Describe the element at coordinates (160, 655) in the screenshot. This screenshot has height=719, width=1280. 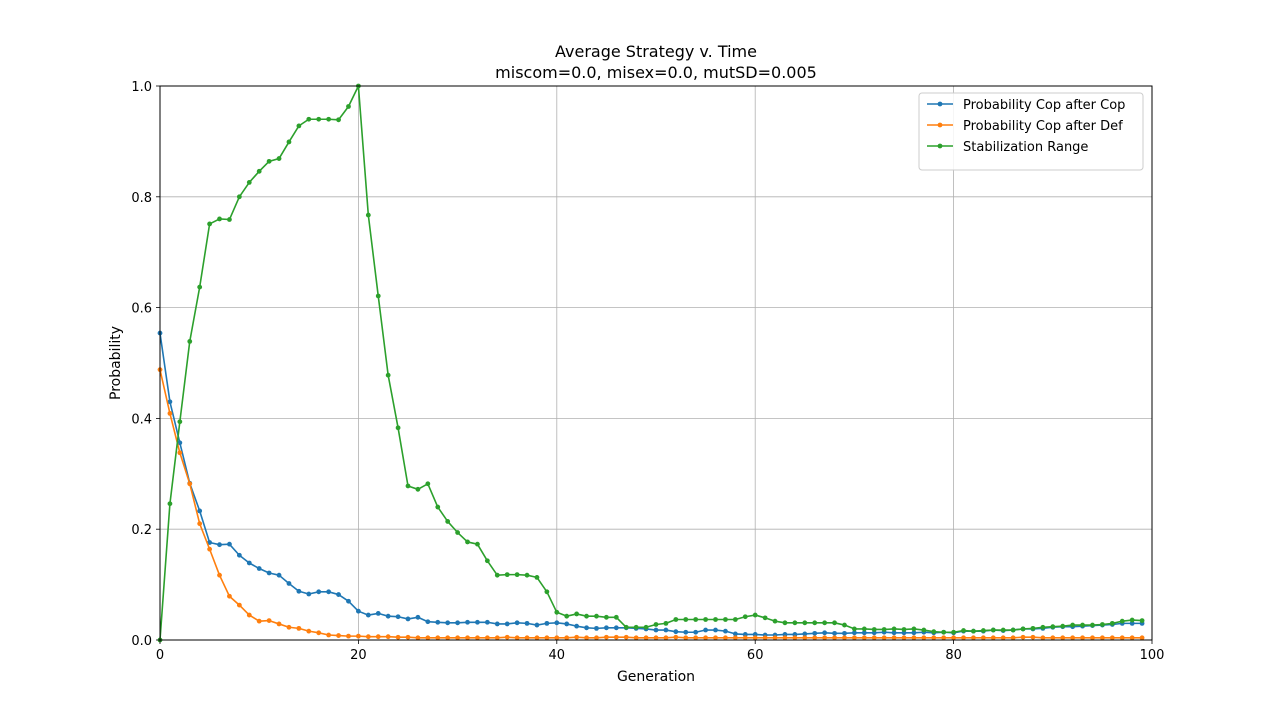
I see `x-tick-label: 0` at that location.